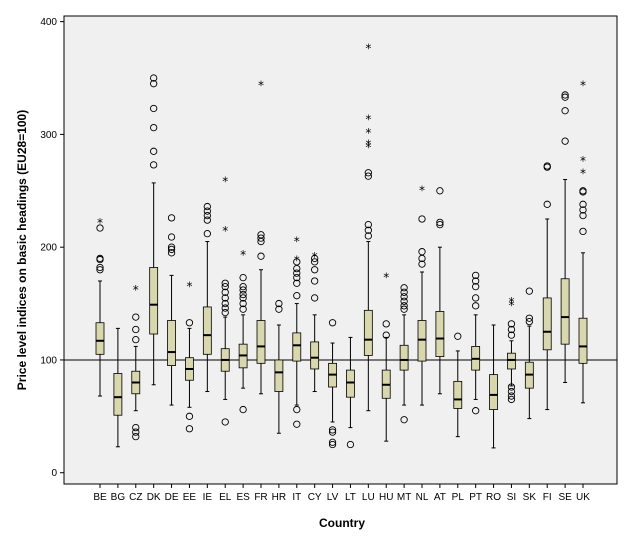 The width and height of the screenshot is (629, 544). What do you see at coordinates (315, 497) in the screenshot?
I see `x-tick-label: CY` at bounding box center [315, 497].